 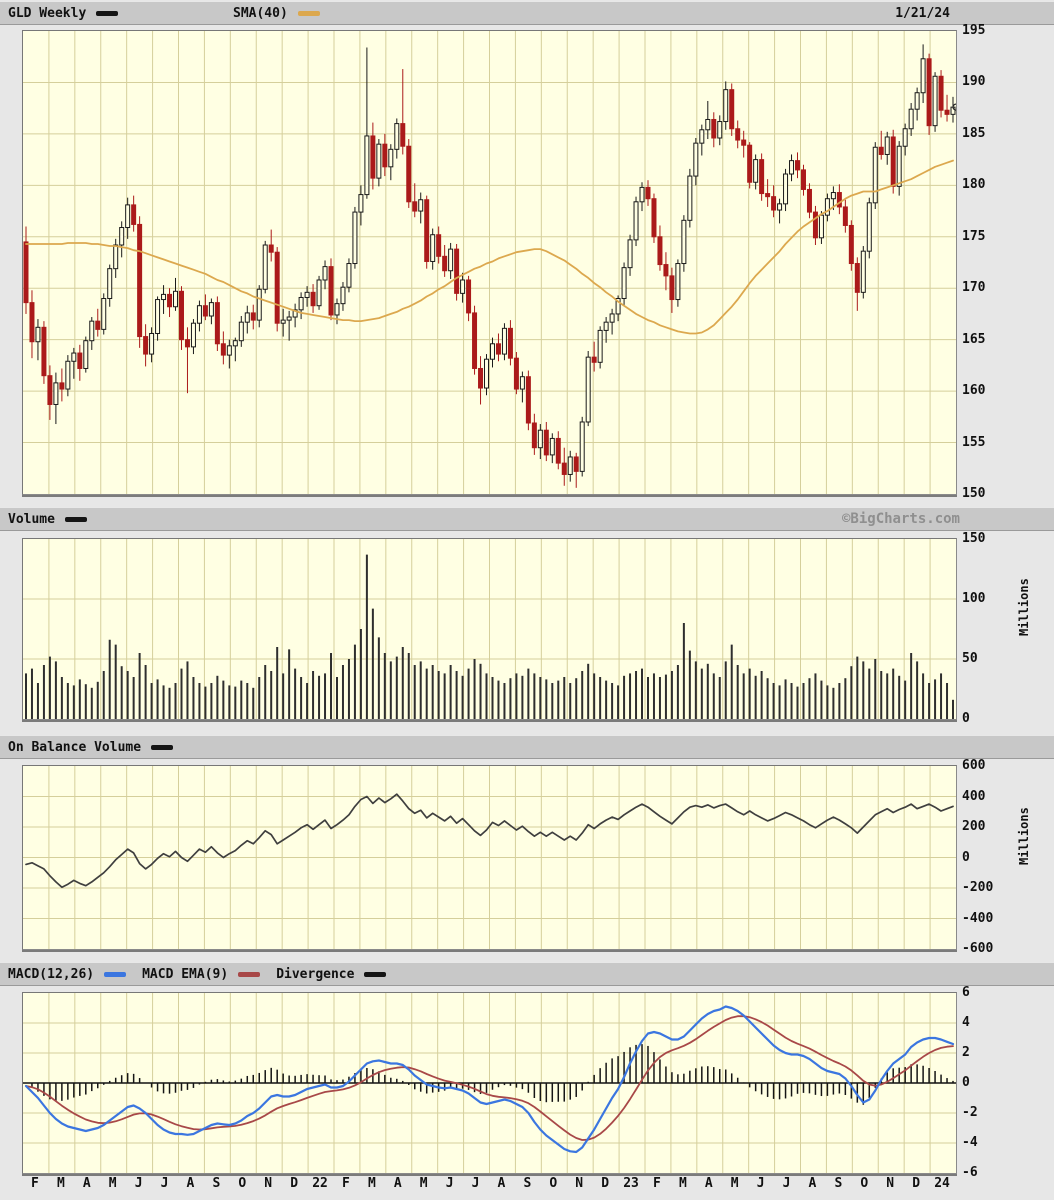 I want to click on y-tick-label: 185, so click(x=974, y=133).